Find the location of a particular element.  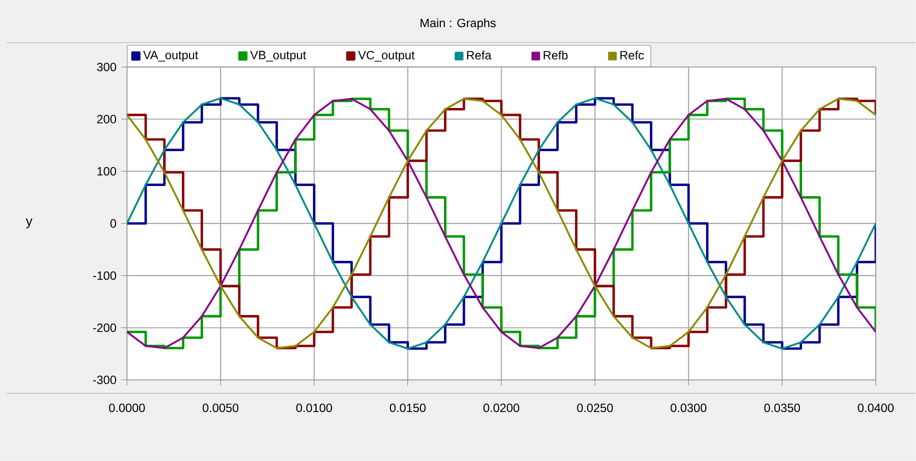

x-tick-label: 0.0000 is located at coordinates (127, 408).